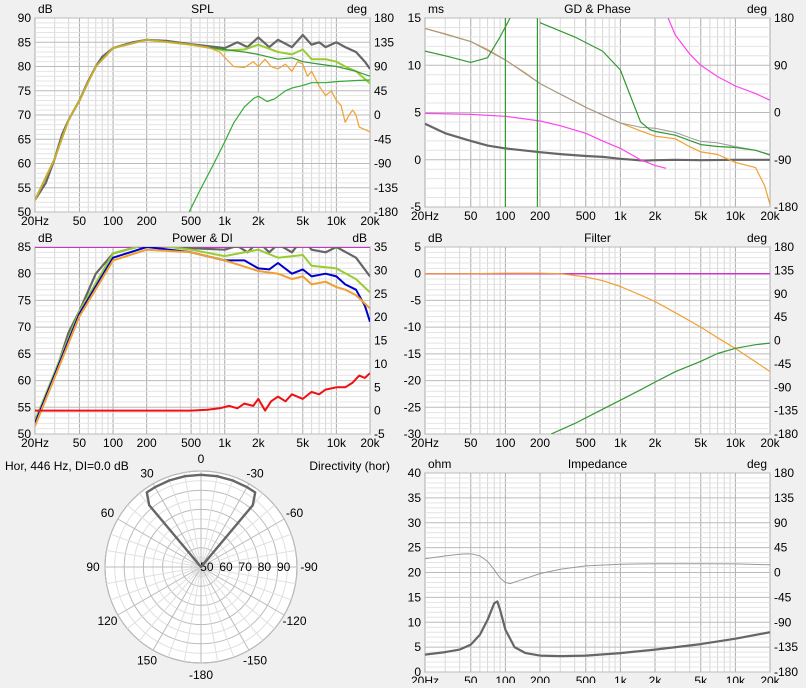 This screenshot has width=806, height=688. I want to click on x-tick-label: 2k, so click(656, 443).